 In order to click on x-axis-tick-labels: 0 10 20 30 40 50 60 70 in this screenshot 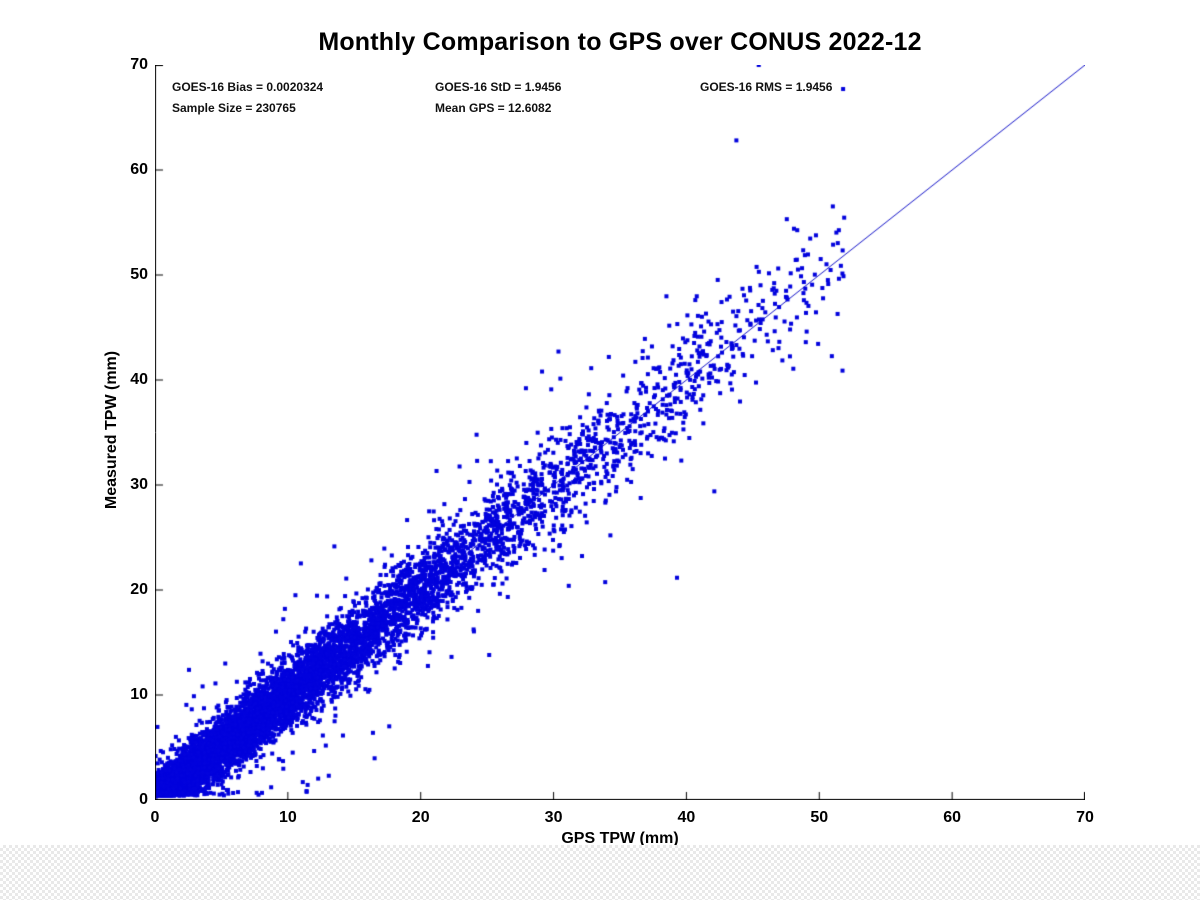, I will do `click(622, 815)`.